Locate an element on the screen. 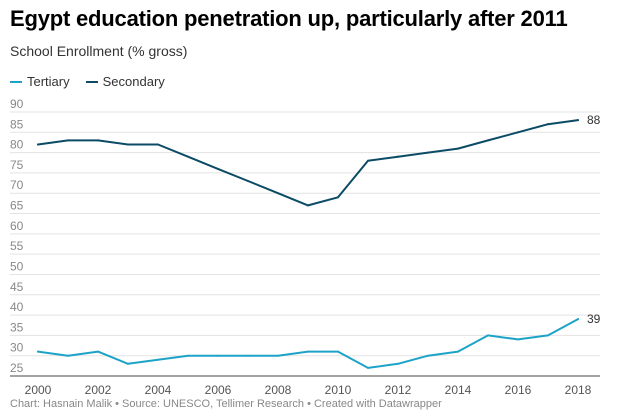 This screenshot has height=420, width=620. legend-item-secondary: Secondary is located at coordinates (125, 81).